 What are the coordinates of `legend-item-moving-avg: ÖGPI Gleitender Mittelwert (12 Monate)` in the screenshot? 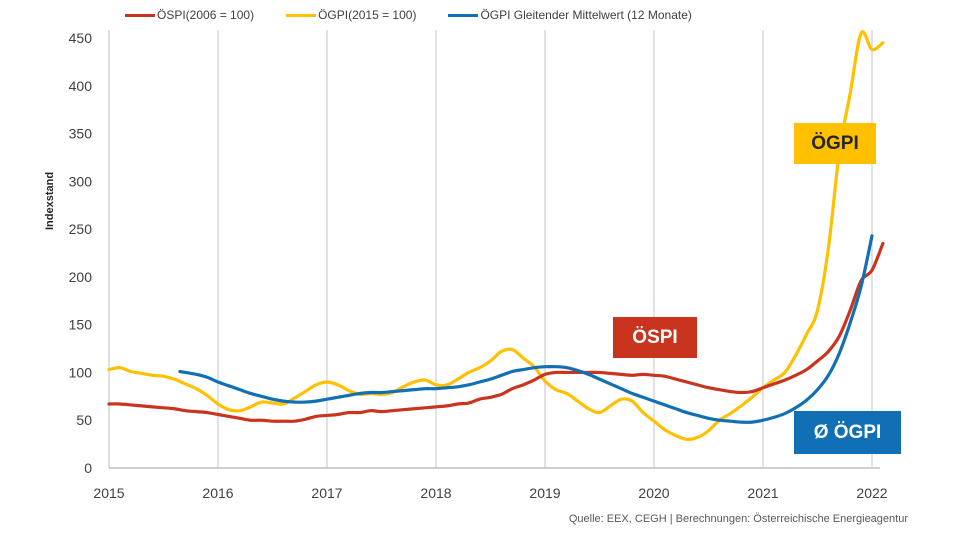 It's located at (570, 15).